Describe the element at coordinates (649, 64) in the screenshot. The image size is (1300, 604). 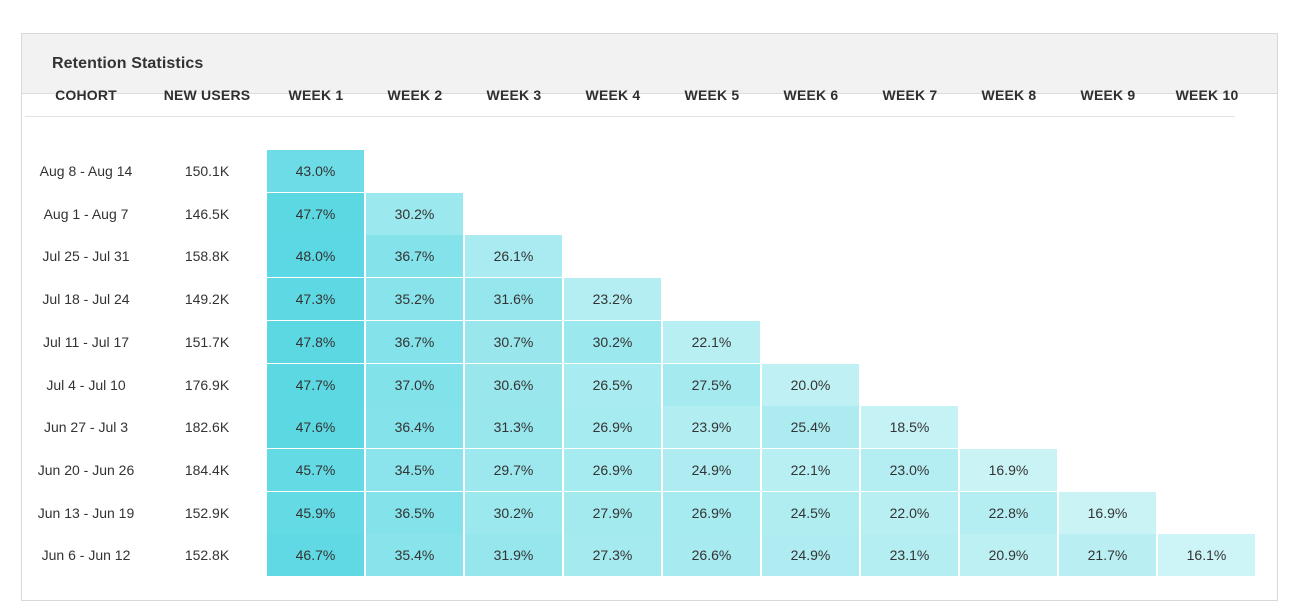
I see `panel-header: Retention Statistics` at that location.